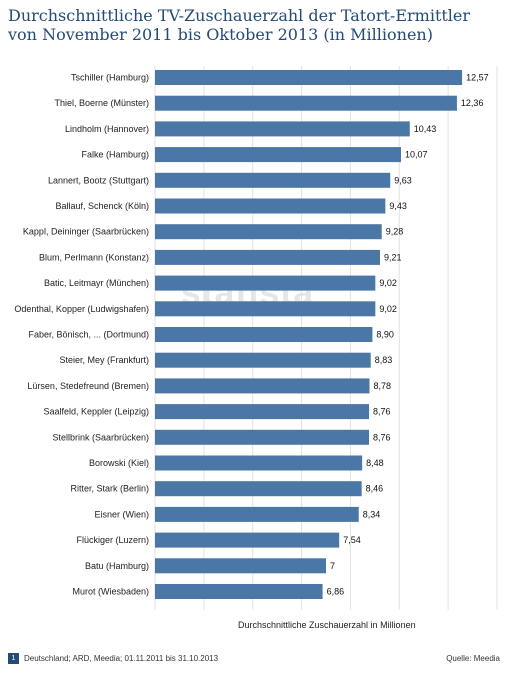  Describe the element at coordinates (96, 283) in the screenshot. I see `category-label: Batic, Leitmayr (München)` at that location.